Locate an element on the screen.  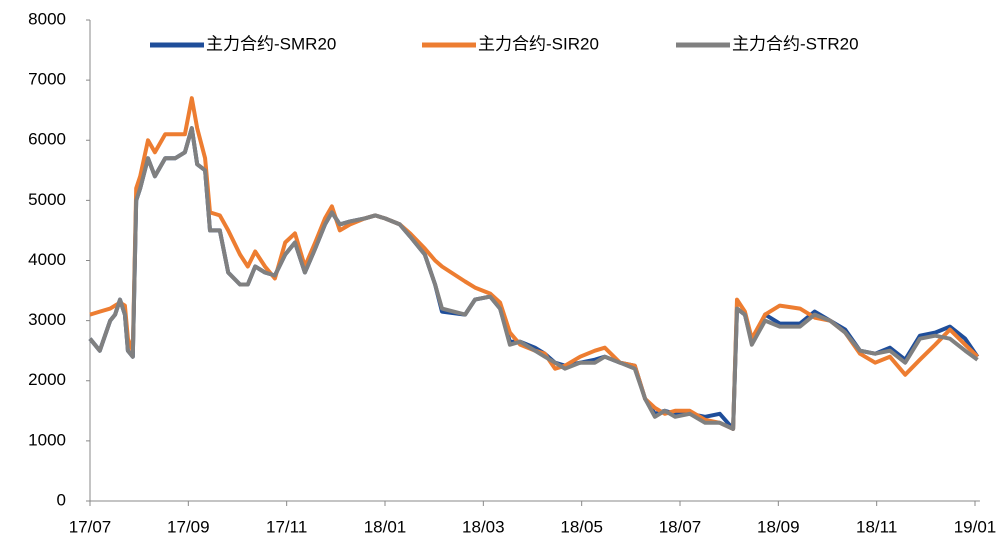
x-tick-label: 17/11 is located at coordinates (286, 526).